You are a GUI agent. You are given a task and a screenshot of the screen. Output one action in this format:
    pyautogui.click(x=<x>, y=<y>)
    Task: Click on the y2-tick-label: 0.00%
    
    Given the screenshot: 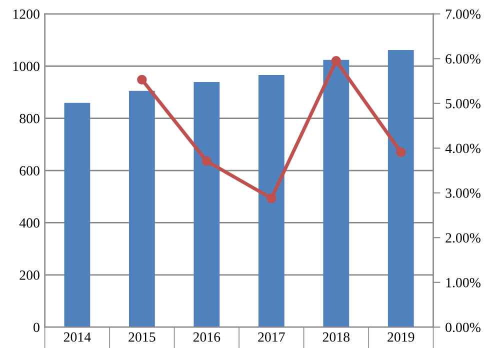 What is the action you would take?
    pyautogui.click(x=463, y=327)
    